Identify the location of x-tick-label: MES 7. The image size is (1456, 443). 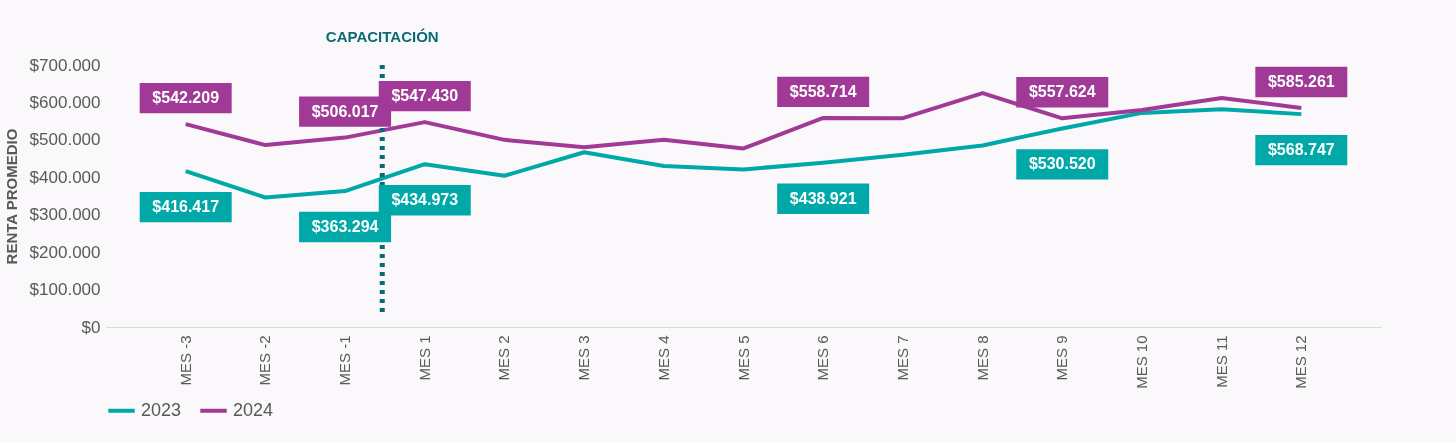
(902, 358).